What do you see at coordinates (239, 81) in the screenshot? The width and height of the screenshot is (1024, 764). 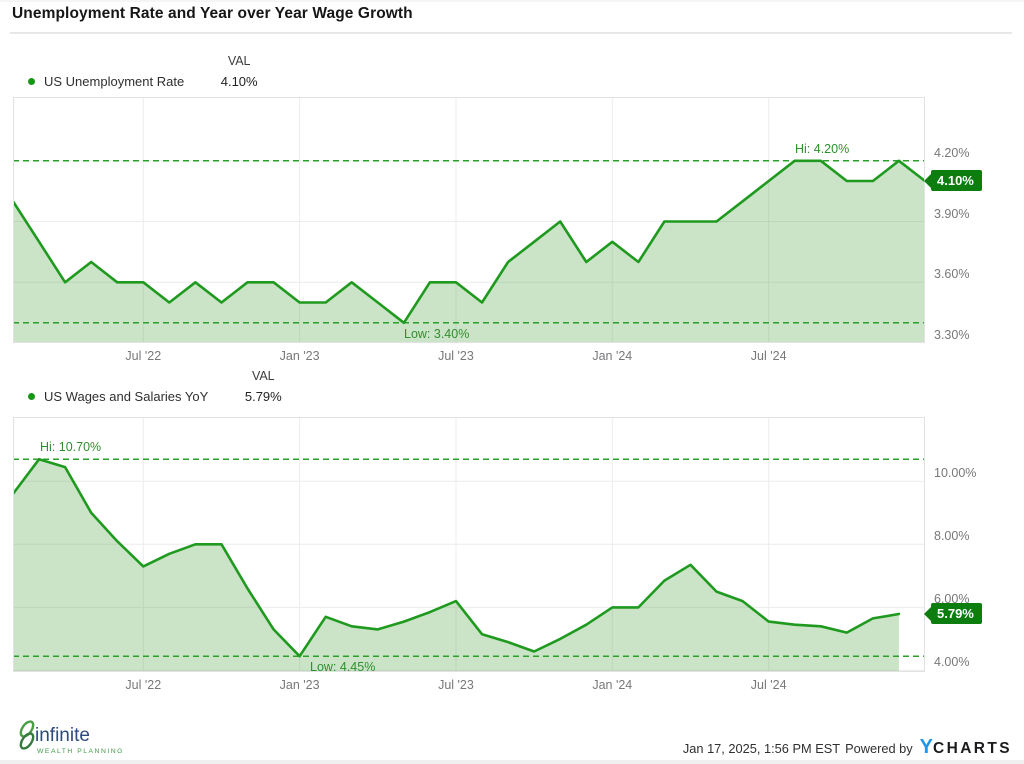 I see `series-current-value: 4.10%` at bounding box center [239, 81].